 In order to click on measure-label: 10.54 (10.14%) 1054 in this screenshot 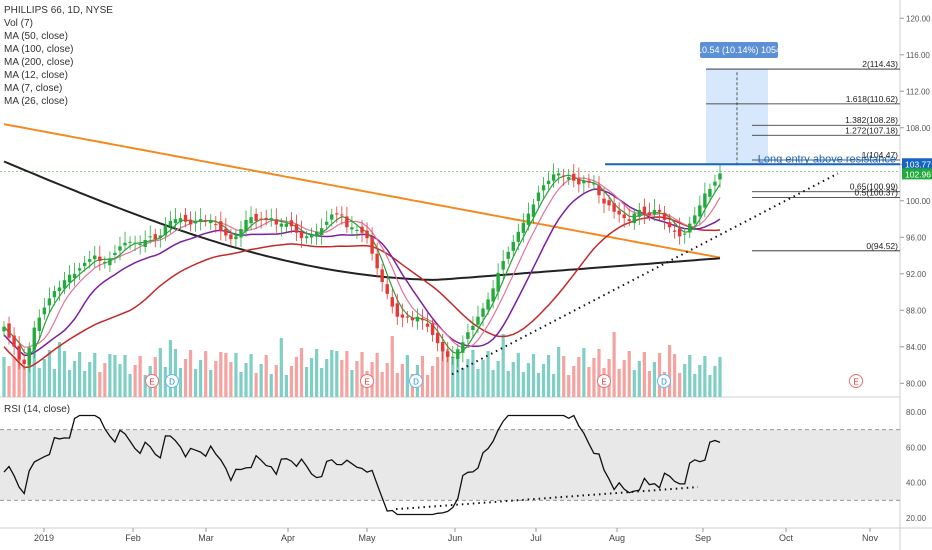, I will do `click(739, 50)`.